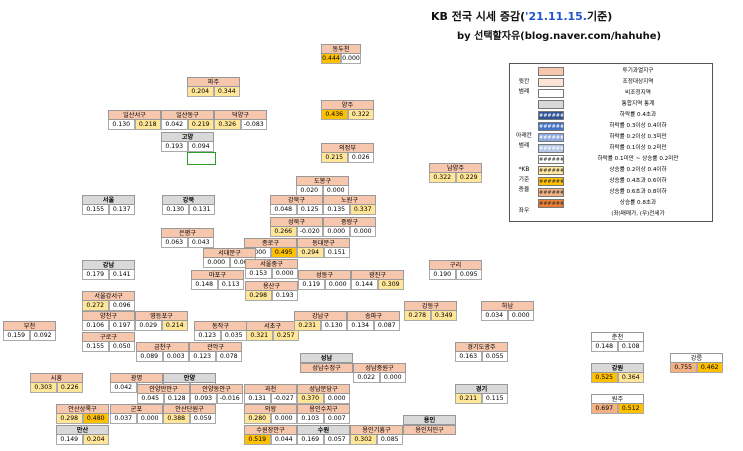  What do you see at coordinates (134, 115) in the screenshot?
I see `region-name: 일산서구` at bounding box center [134, 115].